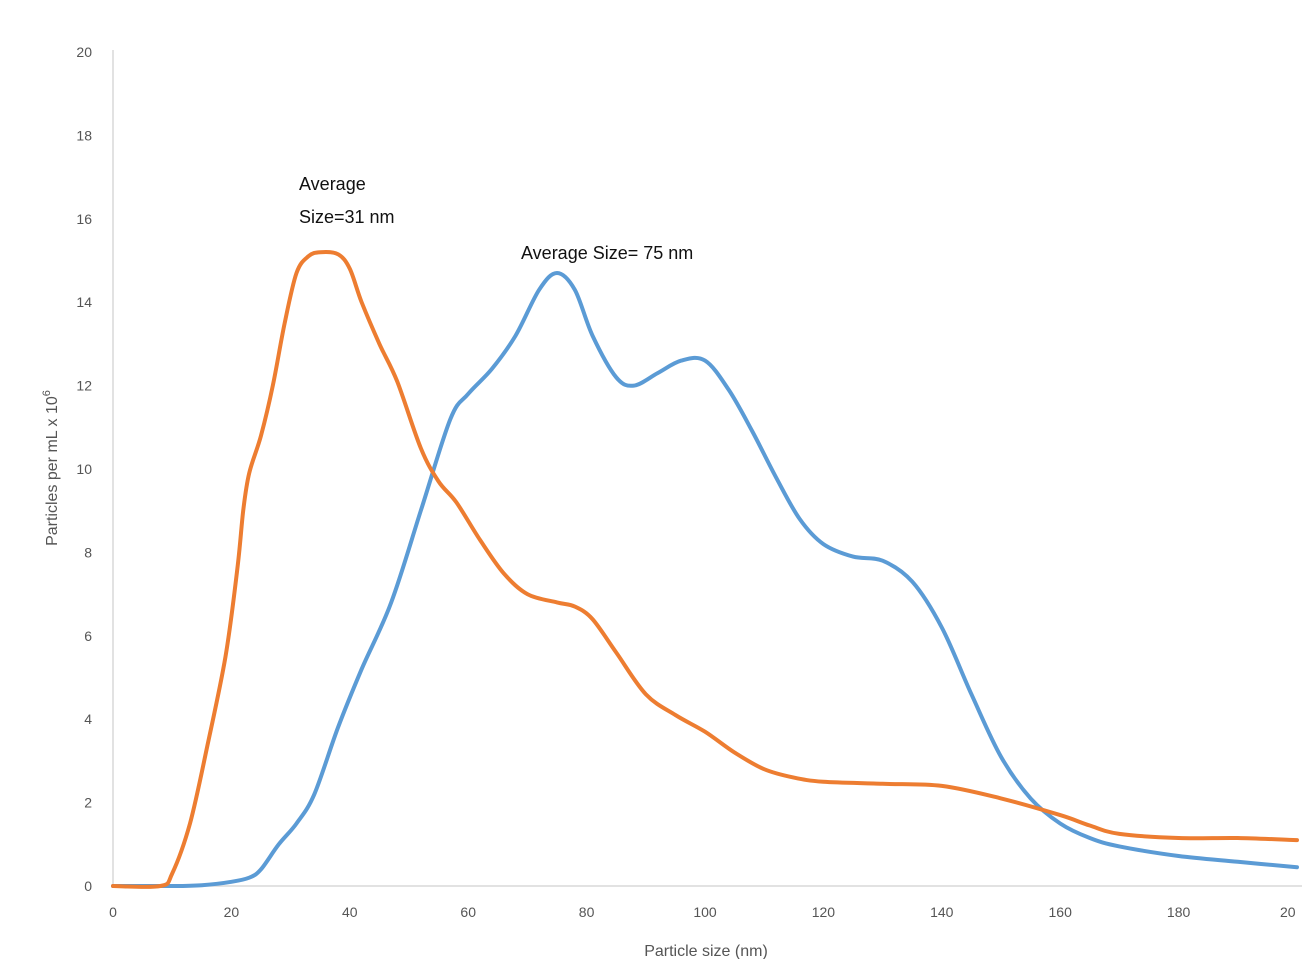 Image resolution: width=1302 pixels, height=959 pixels. I want to click on y-tick-label: 12, so click(84, 386).